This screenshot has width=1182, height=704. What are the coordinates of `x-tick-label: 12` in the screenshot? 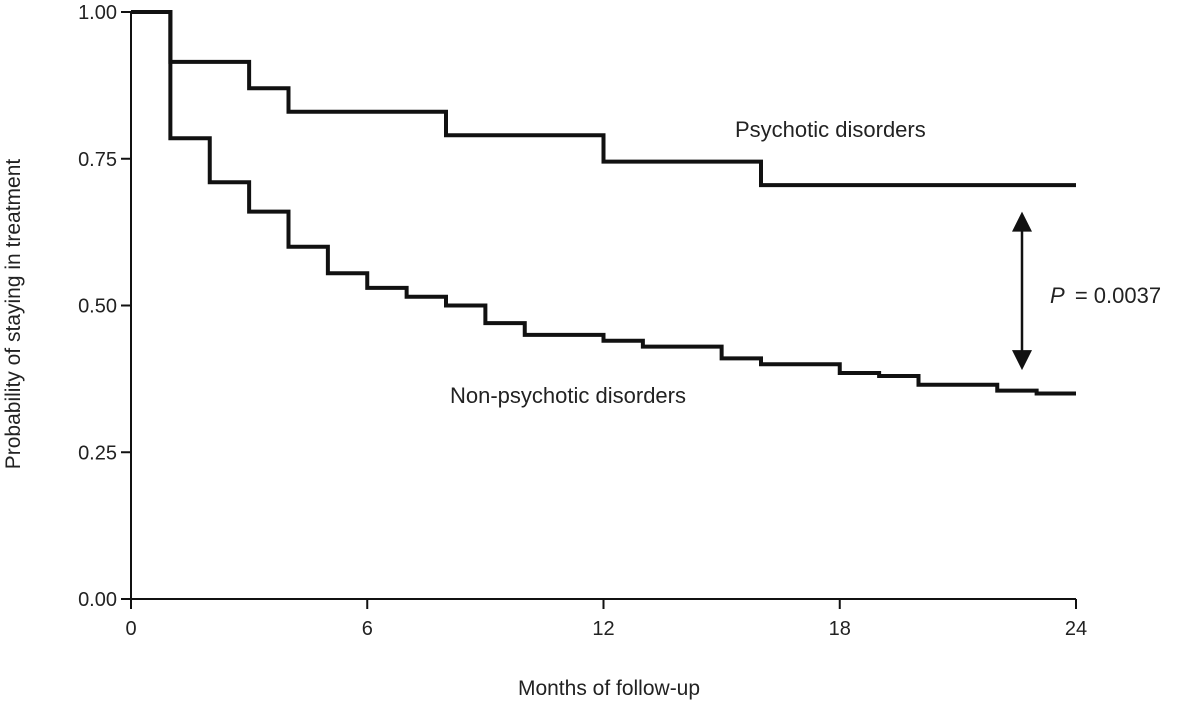 It's located at (603, 629).